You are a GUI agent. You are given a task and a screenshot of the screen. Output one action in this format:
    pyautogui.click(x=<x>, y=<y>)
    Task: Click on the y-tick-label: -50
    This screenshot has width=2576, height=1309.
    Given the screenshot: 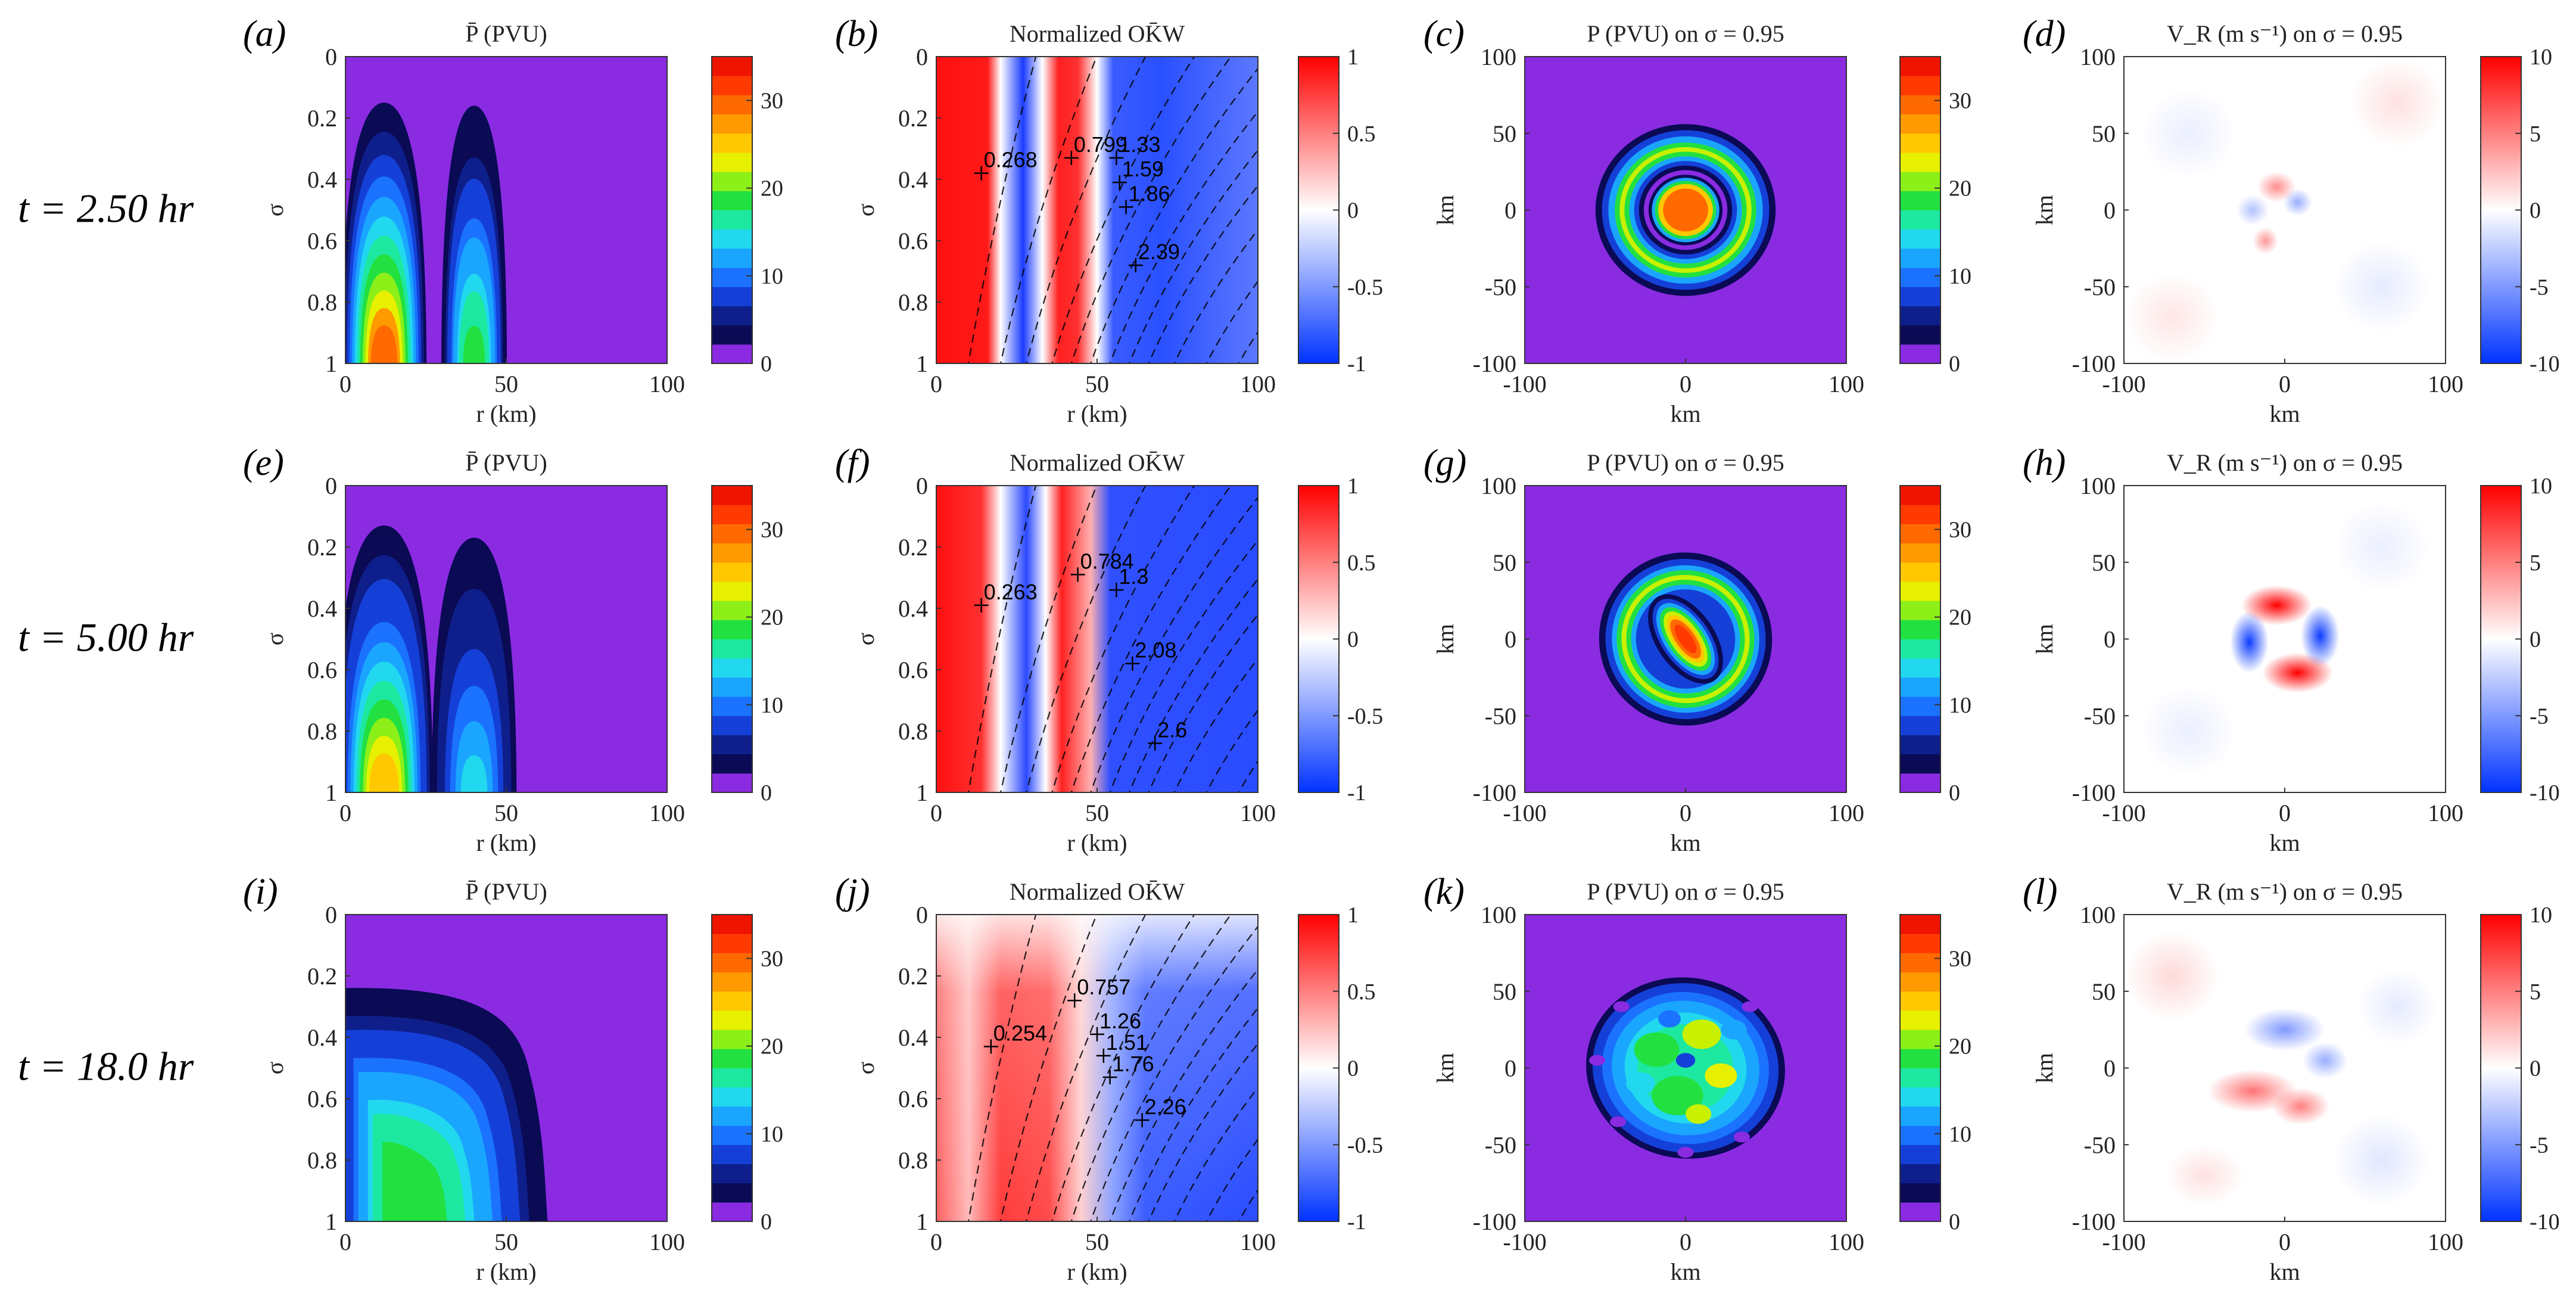 What is the action you would take?
    pyautogui.click(x=2100, y=1144)
    